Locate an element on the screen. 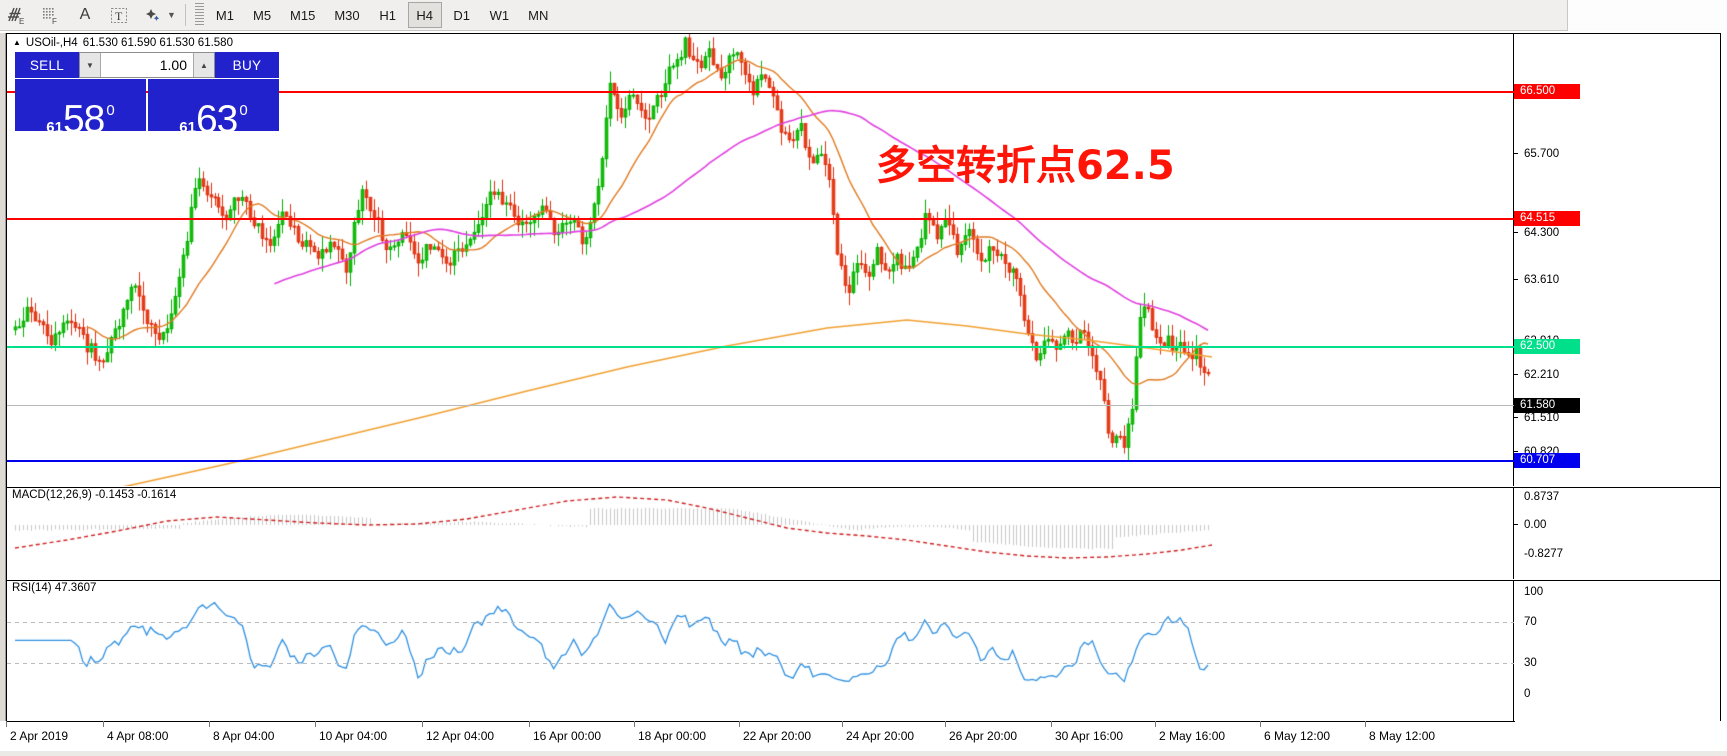 This screenshot has width=1727, height=756. price-level-badge-support: 60.707 is located at coordinates (1547, 460).